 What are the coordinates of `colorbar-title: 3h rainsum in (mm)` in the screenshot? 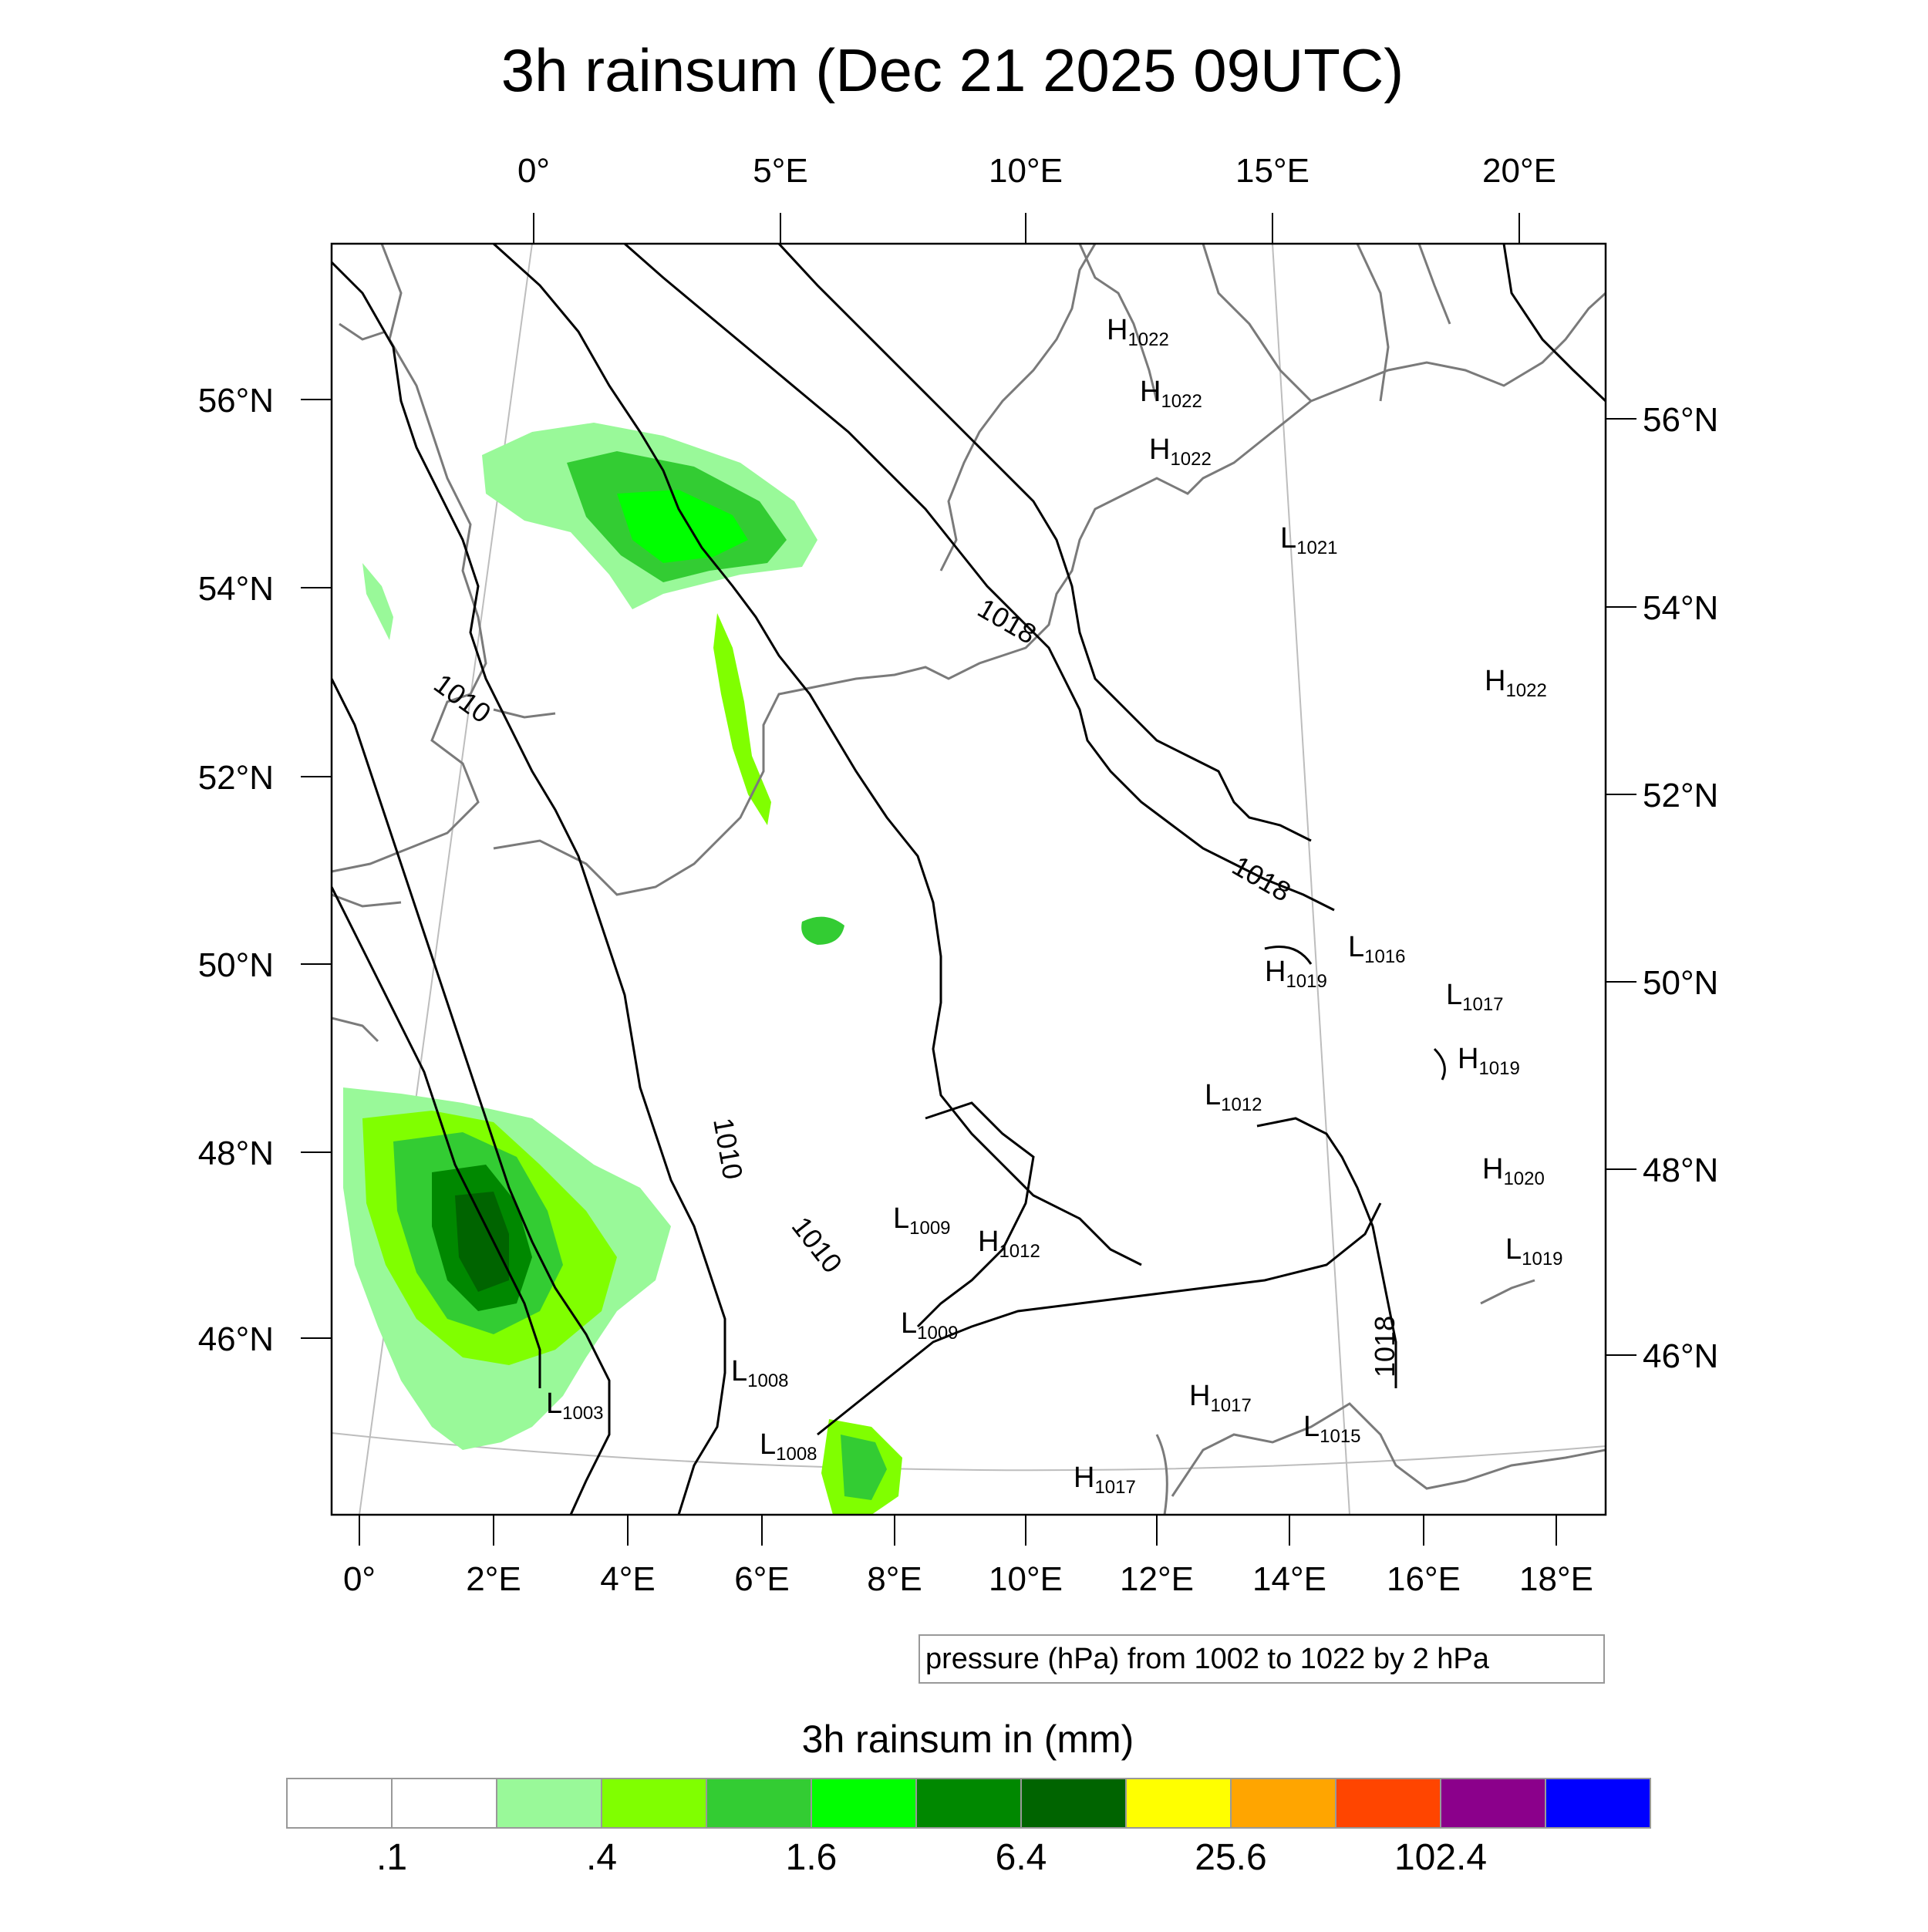 It's located at (968, 1739).